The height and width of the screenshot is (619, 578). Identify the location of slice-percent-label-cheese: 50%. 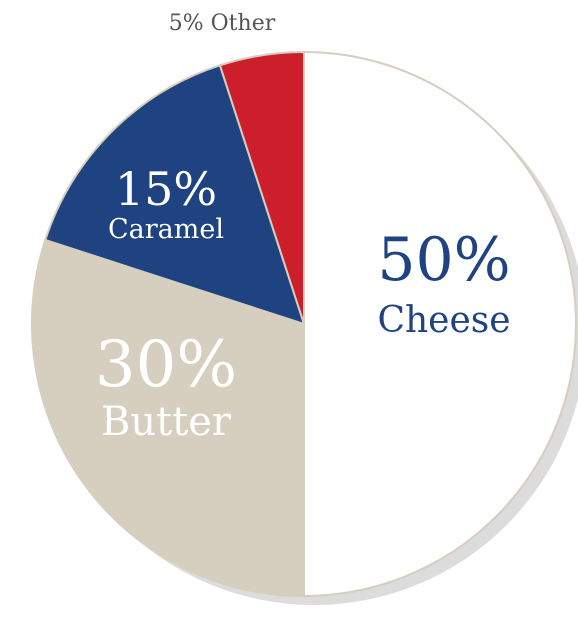
(443, 260).